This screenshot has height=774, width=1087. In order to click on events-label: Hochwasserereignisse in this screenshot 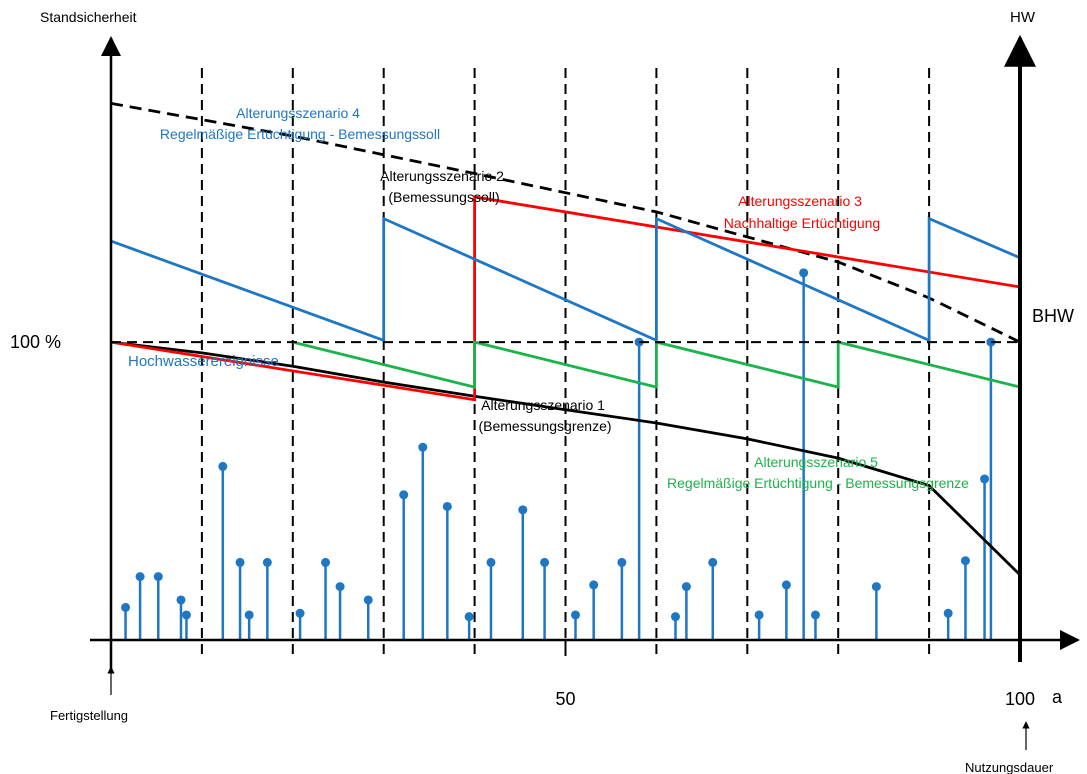, I will do `click(203, 361)`.